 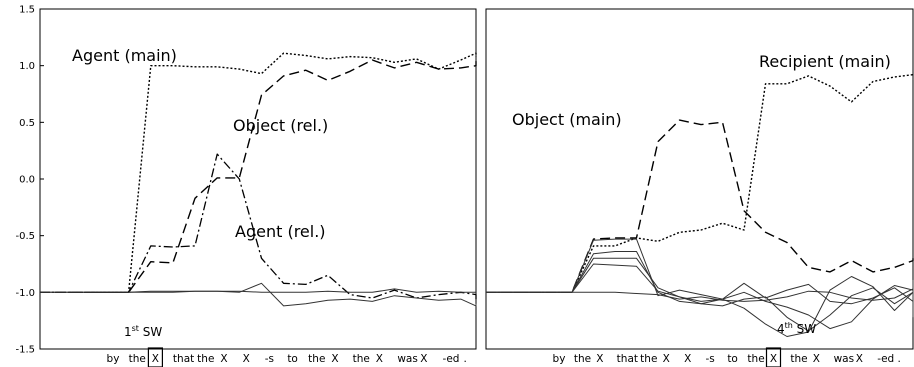 I want to click on annotation-agent-main: Agent (main), so click(x=124, y=55).